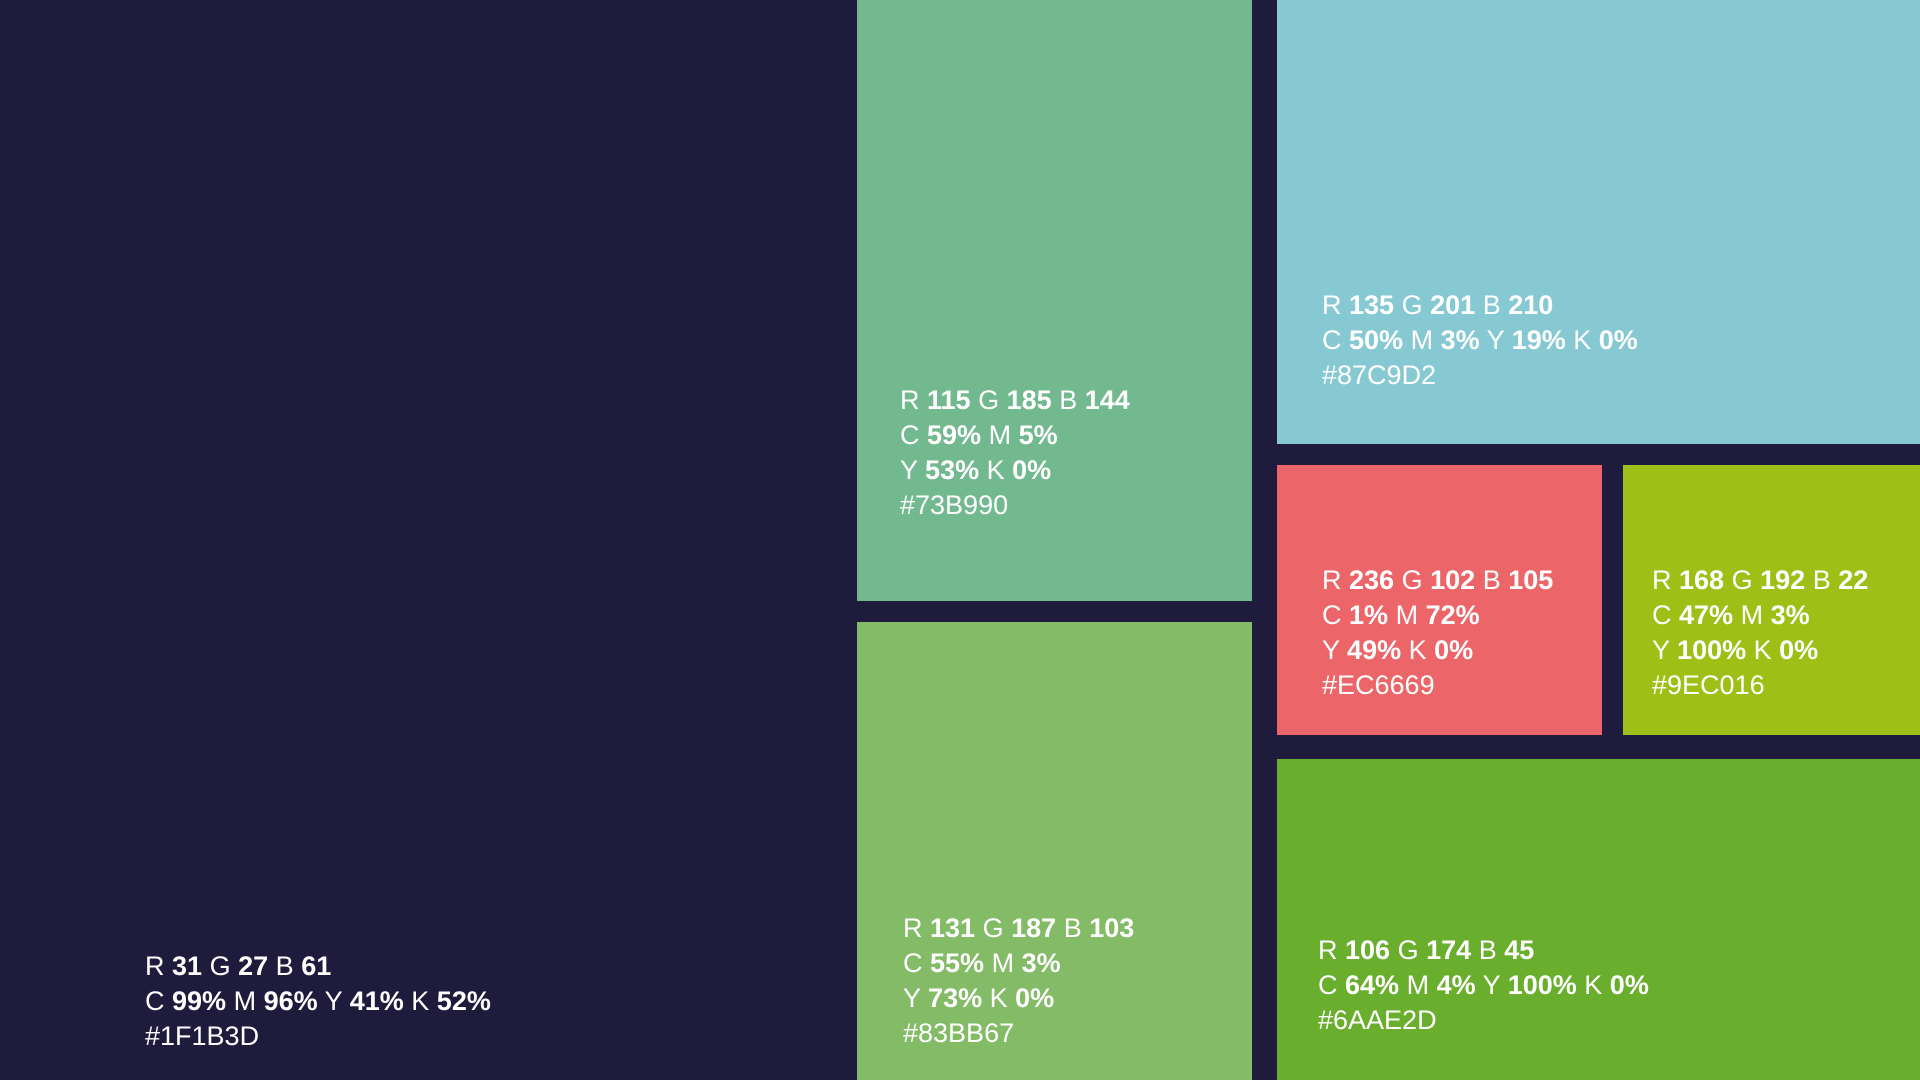 Image resolution: width=1920 pixels, height=1080 pixels. Describe the element at coordinates (1376, 340) in the screenshot. I see `c-value: 50%` at that location.